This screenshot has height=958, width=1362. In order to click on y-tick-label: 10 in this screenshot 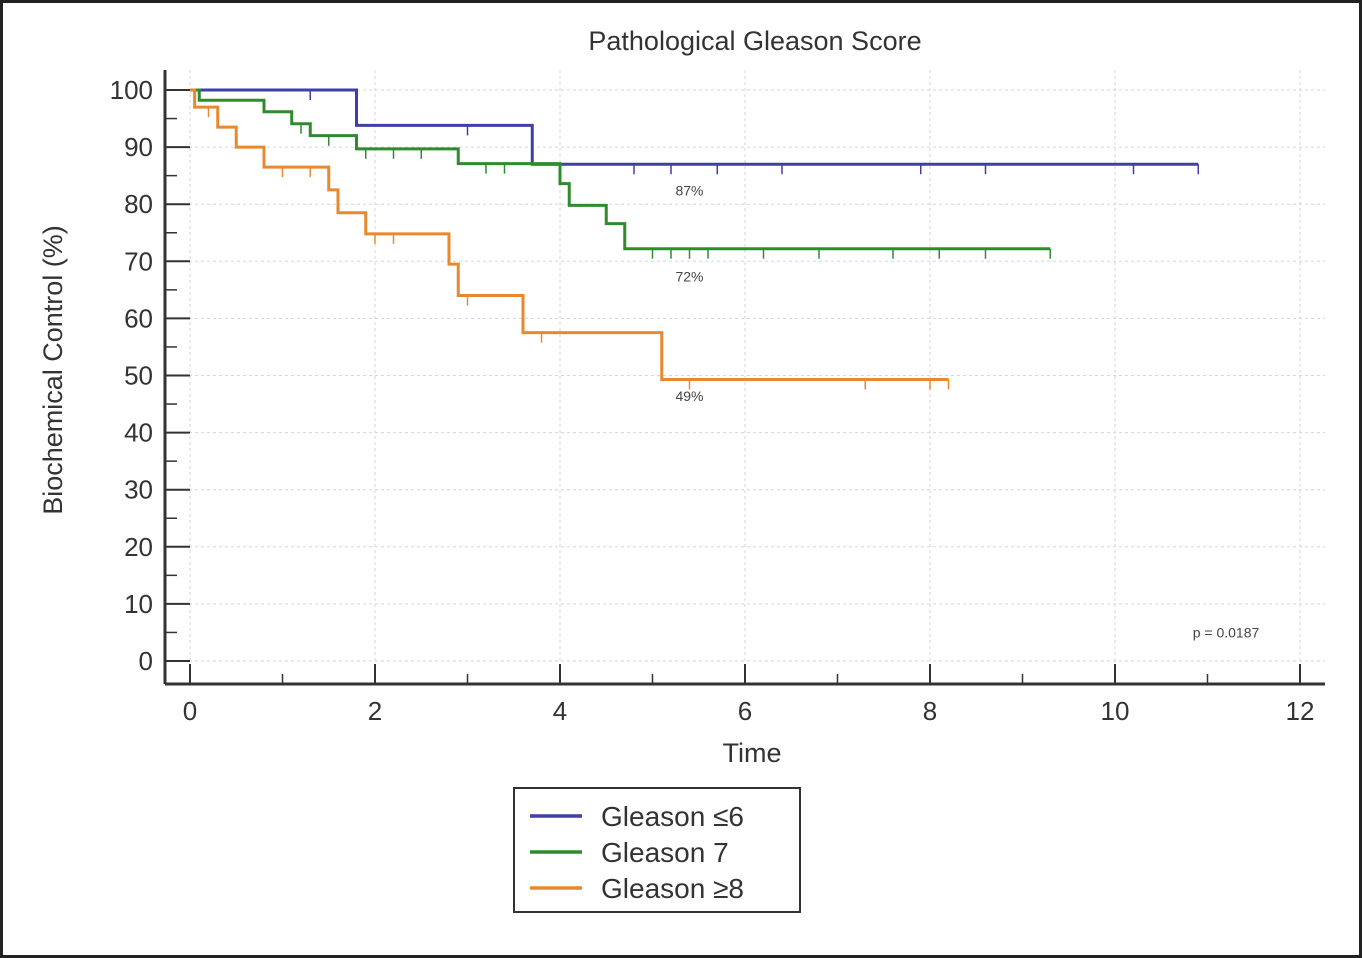, I will do `click(138, 604)`.